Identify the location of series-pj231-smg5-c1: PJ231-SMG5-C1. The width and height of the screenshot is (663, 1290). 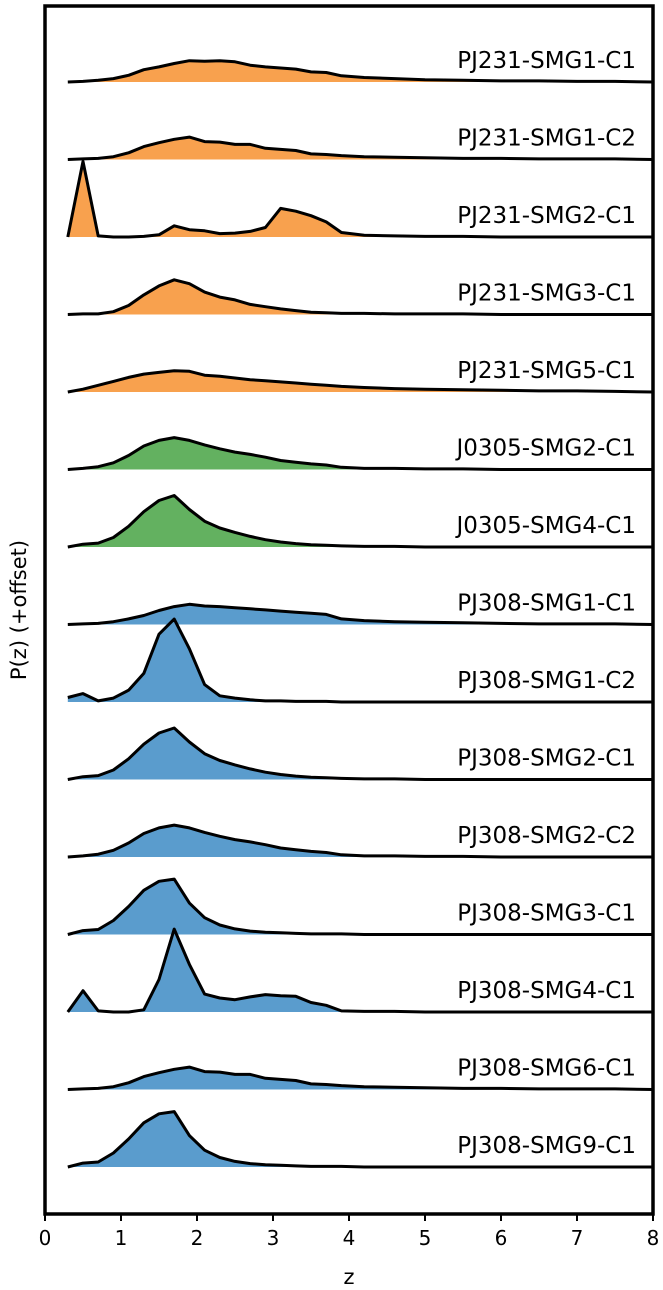
(360, 376).